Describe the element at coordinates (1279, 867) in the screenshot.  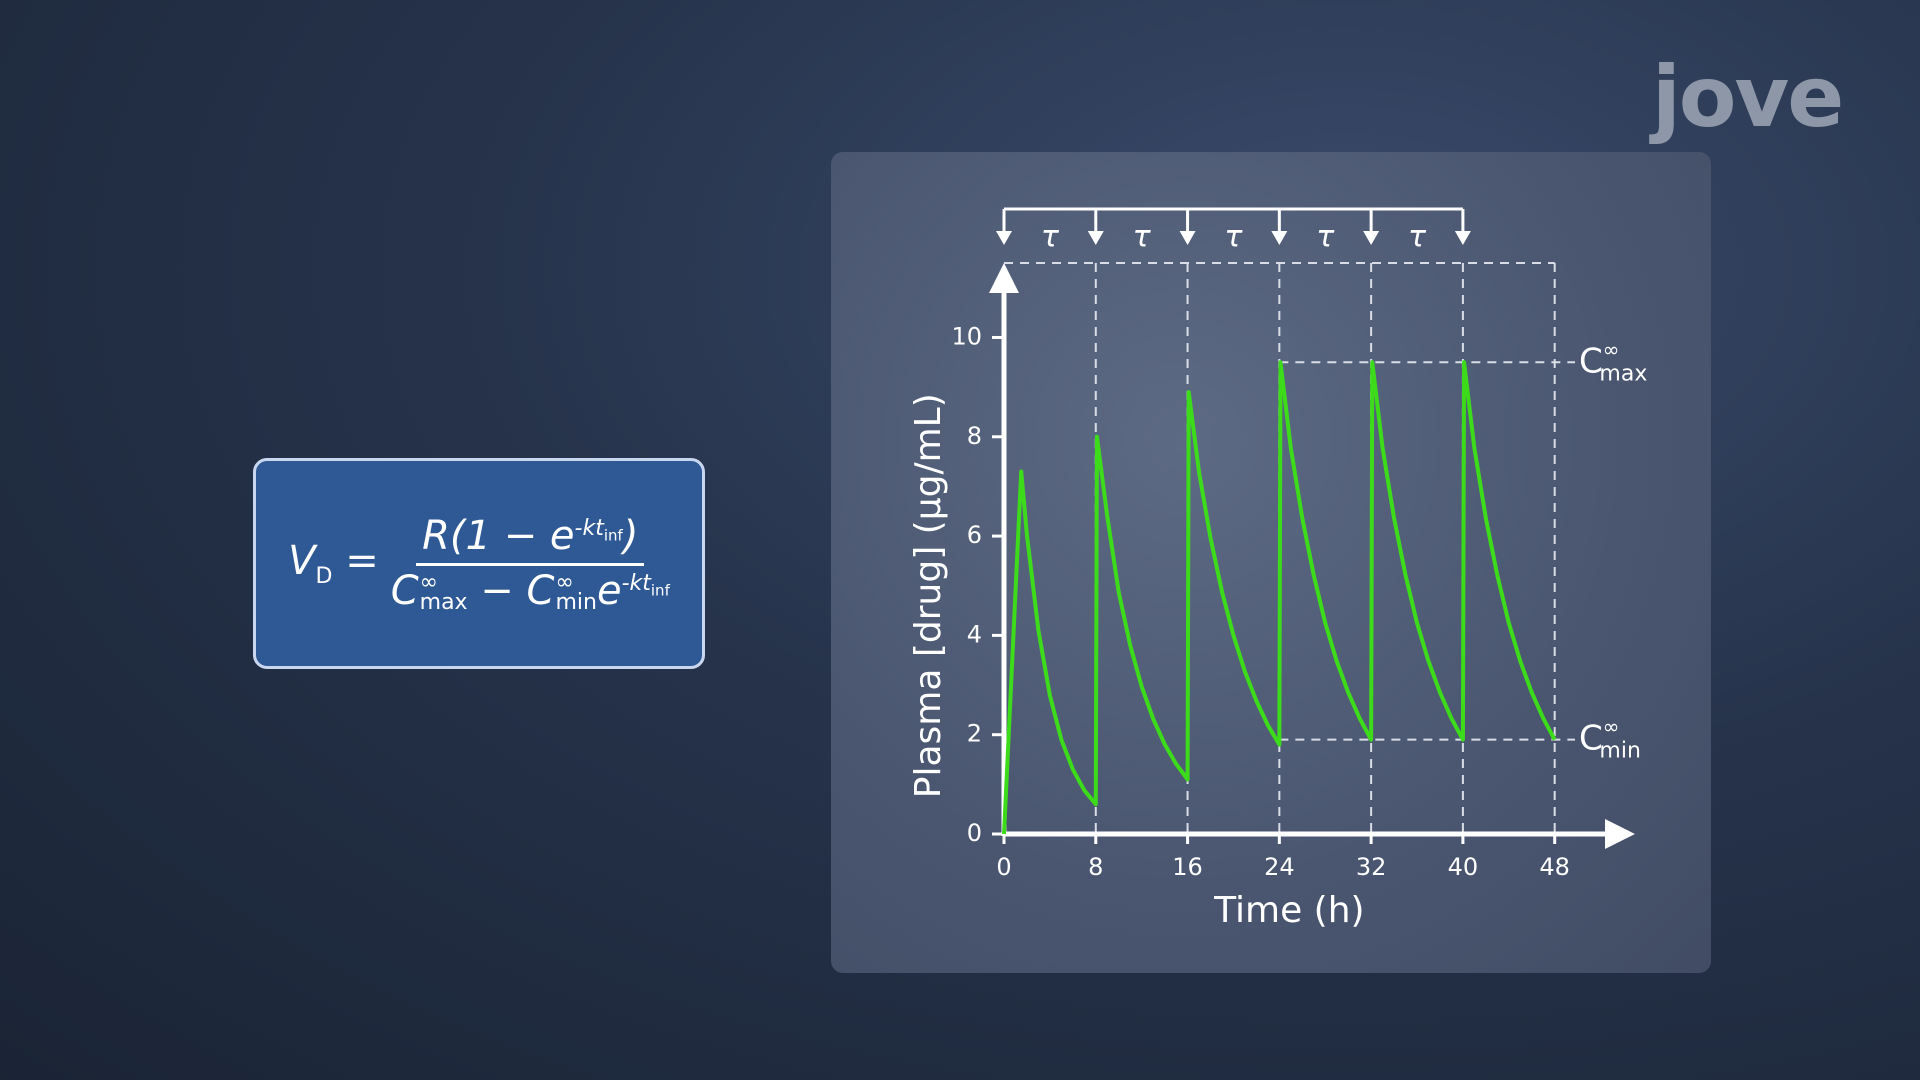
I see `x-tick-label: 24` at that location.